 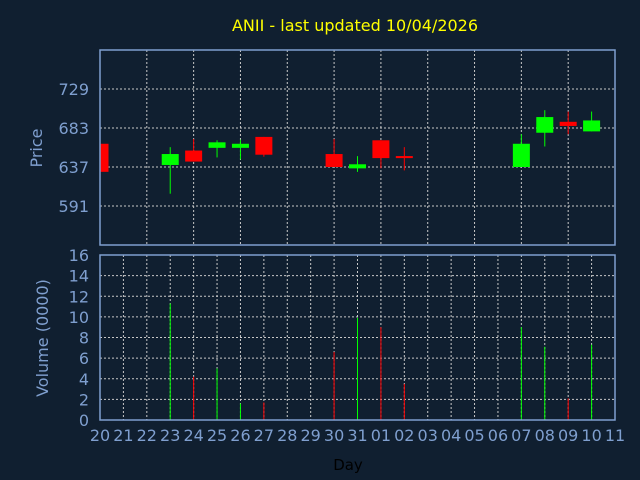 I want to click on x-tick-label: 22, so click(x=147, y=435).